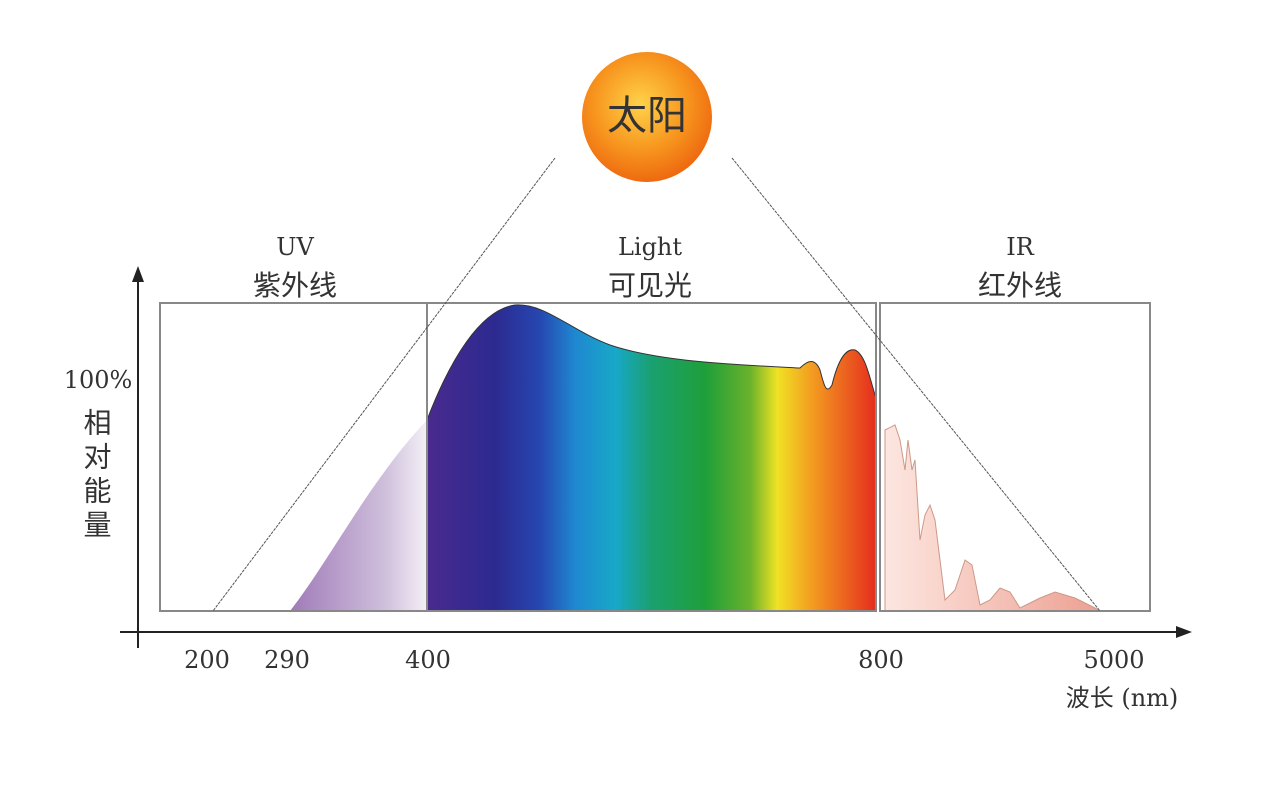 The width and height of the screenshot is (1280, 799). Describe the element at coordinates (650, 247) in the screenshot. I see `region-name: Light` at that location.